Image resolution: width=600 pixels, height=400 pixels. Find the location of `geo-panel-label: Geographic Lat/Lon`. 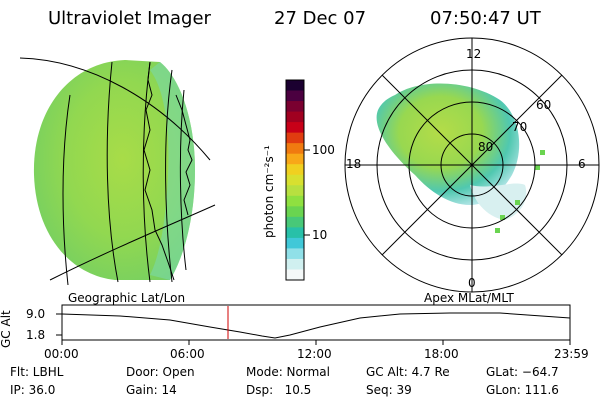

geo-panel-label: Geographic Lat/Lon is located at coordinates (127, 298).